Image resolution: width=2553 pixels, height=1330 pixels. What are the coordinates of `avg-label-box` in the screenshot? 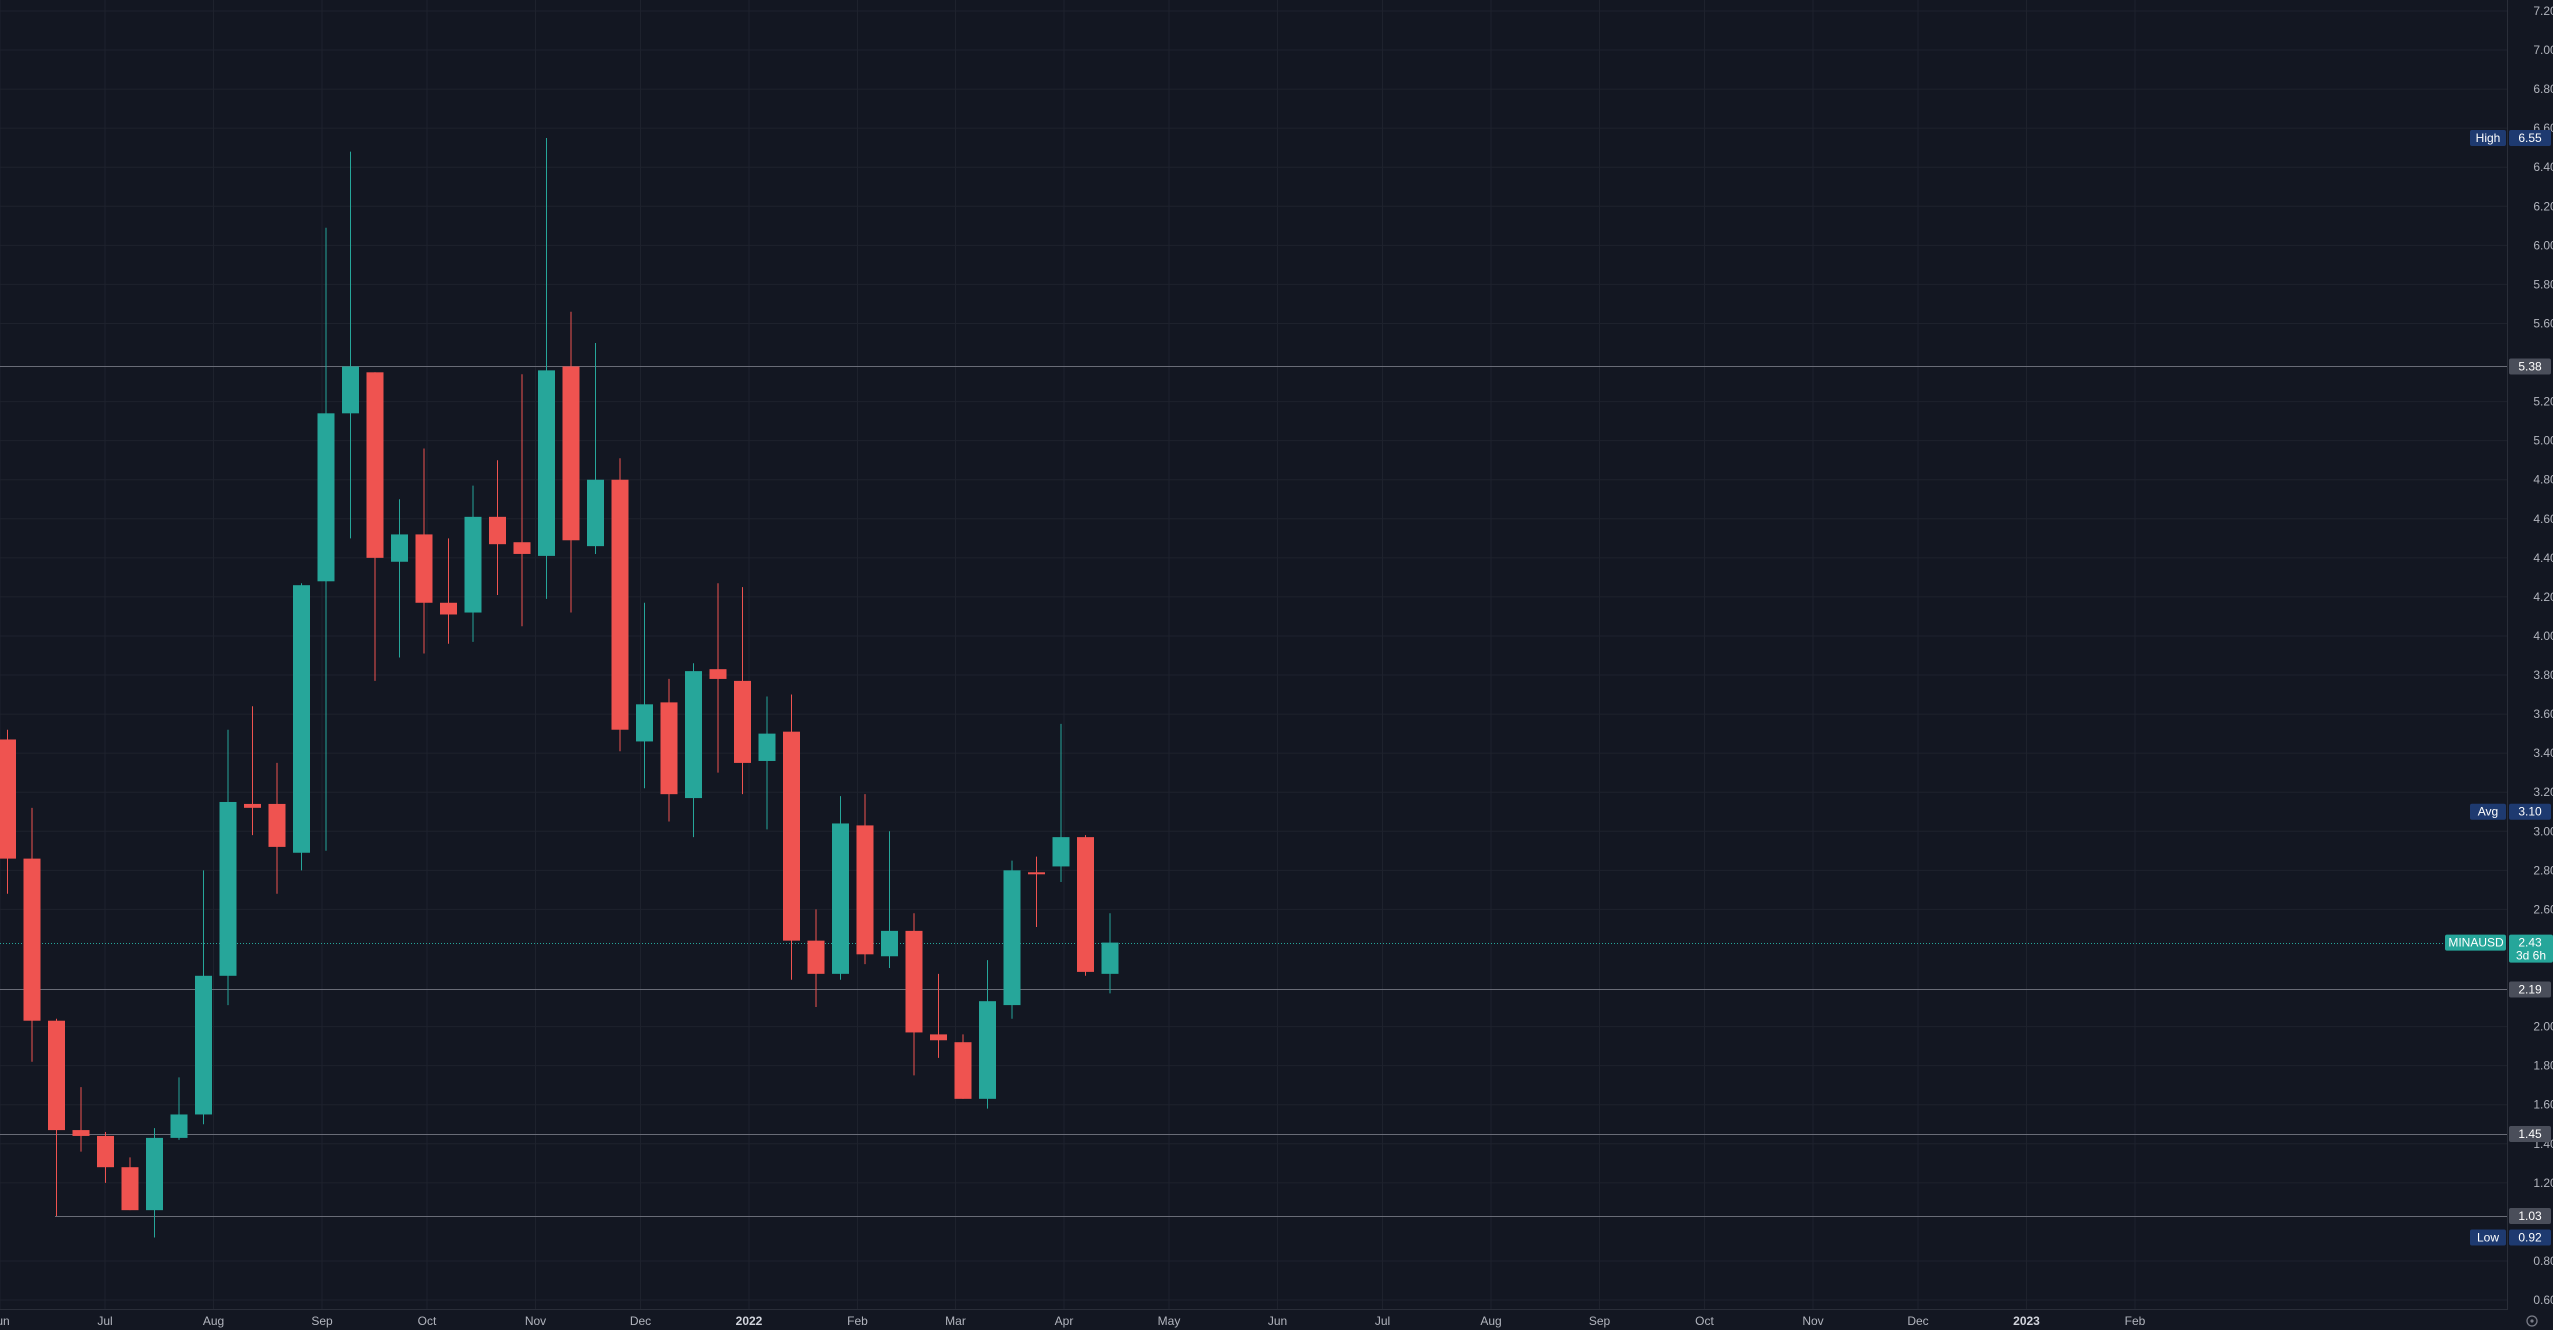 It's located at (2488, 811).